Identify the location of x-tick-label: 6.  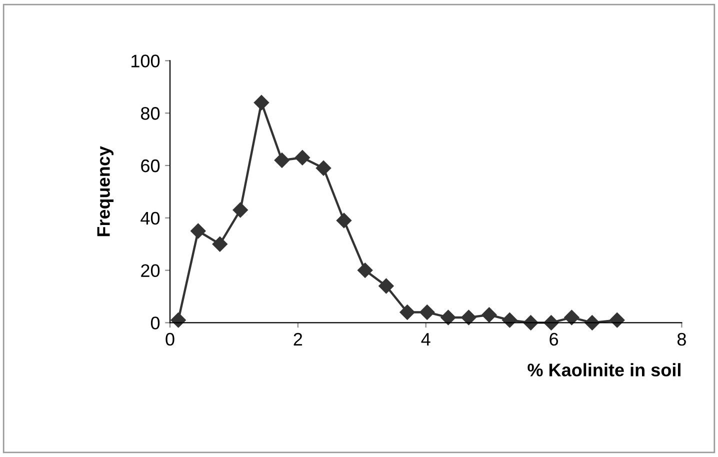
(554, 339).